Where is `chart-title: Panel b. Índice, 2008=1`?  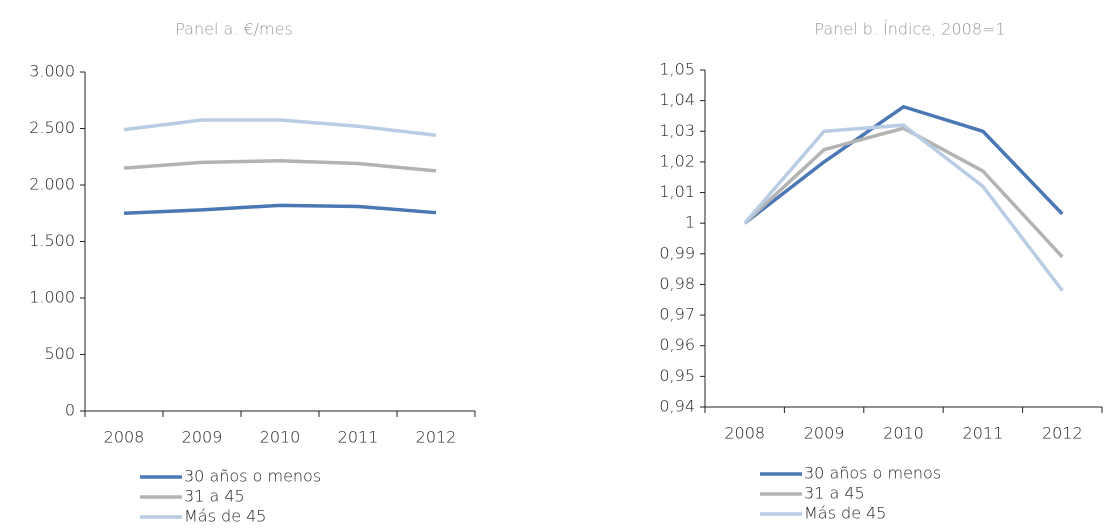 chart-title: Panel b. Índice, 2008=1 is located at coordinates (909, 29).